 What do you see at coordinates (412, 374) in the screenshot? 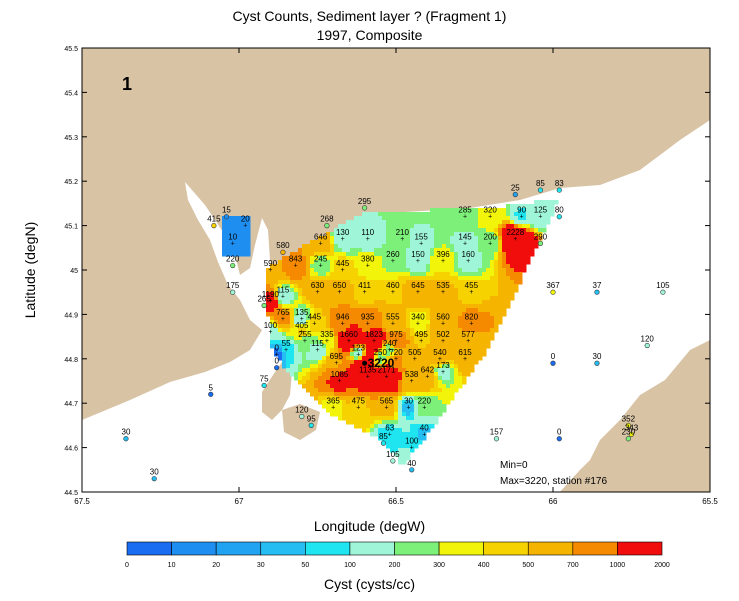
I see `station-value: 538` at bounding box center [412, 374].